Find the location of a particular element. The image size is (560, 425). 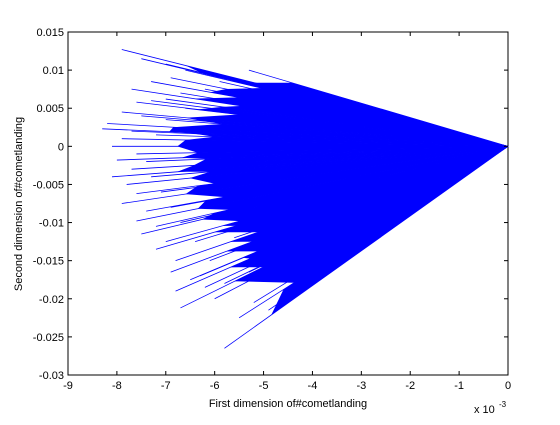

x-multiplier-exponent: -3 is located at coordinates (503, 404).